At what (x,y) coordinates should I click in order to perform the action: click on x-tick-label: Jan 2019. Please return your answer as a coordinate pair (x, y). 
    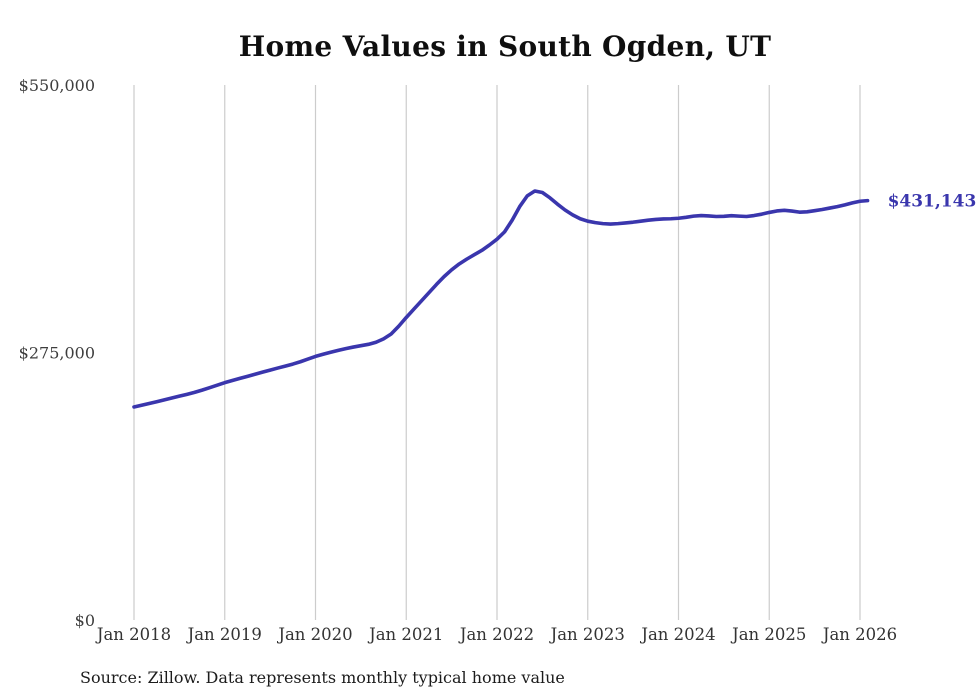
    Looking at the image, I should click on (224, 634).